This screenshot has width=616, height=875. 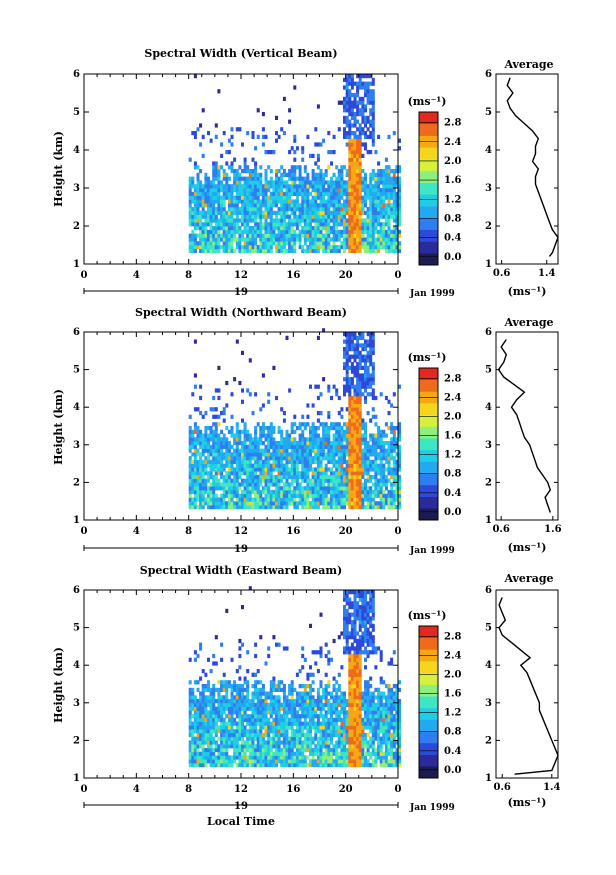 I want to click on profile-y-tick-label: 5, so click(x=488, y=112).